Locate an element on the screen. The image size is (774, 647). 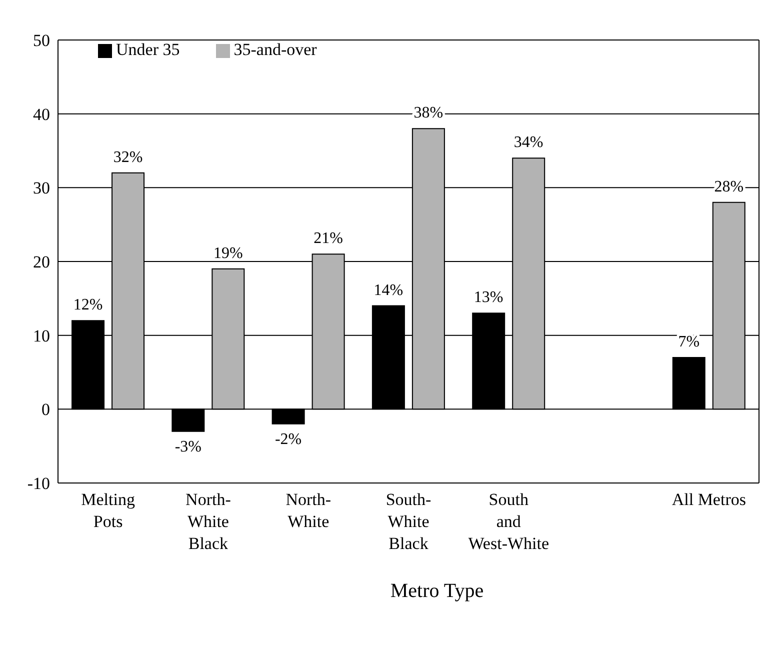
x-tick-label: All Metros is located at coordinates (709, 499).